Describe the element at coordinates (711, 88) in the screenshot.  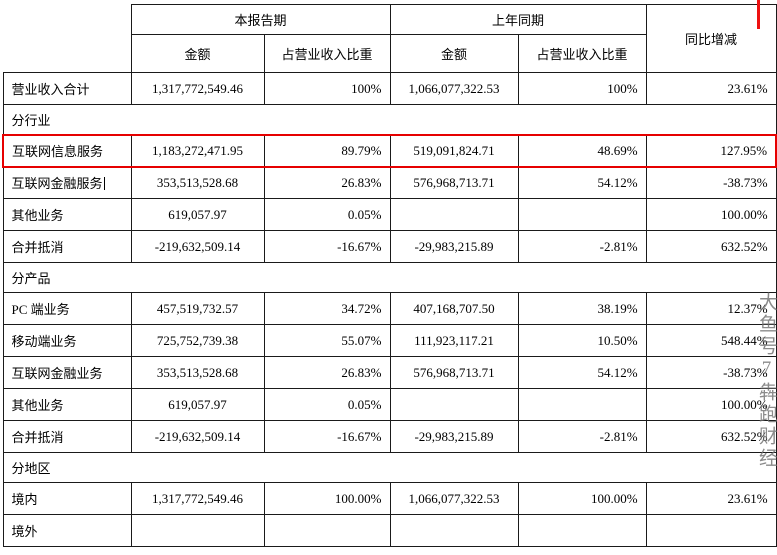
I see `cell-yoy-change: 23.61%` at that location.